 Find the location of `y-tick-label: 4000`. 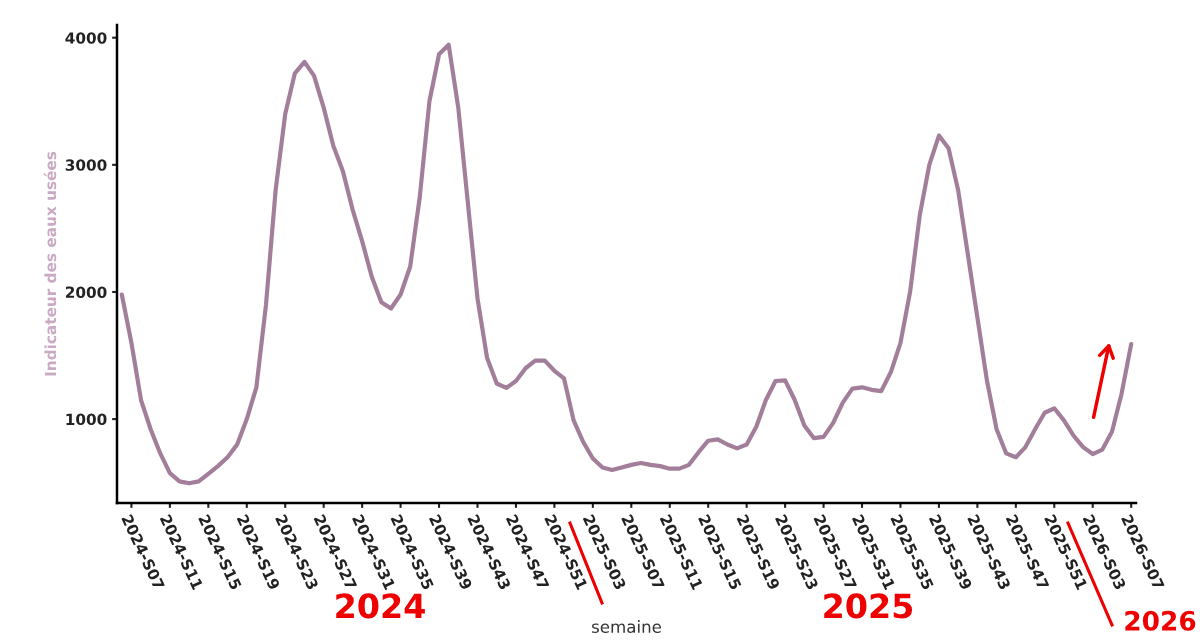

y-tick-label: 4000 is located at coordinates (86, 38).